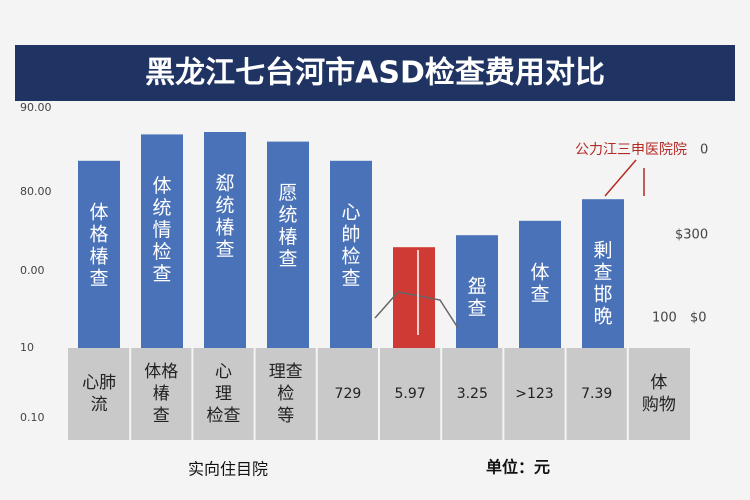 The image size is (750, 500). Describe the element at coordinates (161, 230) in the screenshot. I see `bar-label: 情` at that location.